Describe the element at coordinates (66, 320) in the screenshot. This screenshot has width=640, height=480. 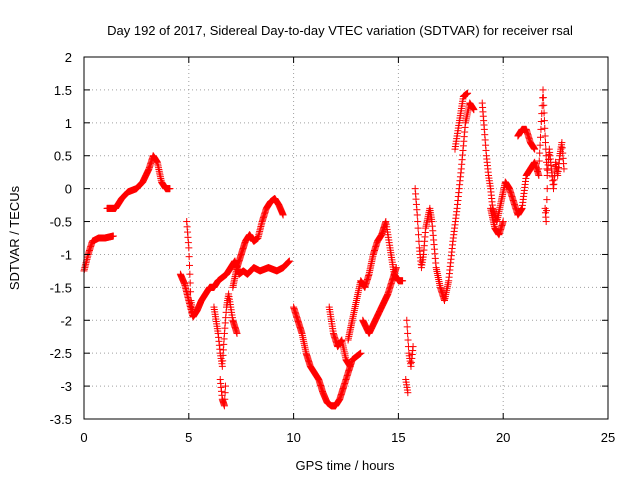
I see `y-tick-label: -2` at that location.